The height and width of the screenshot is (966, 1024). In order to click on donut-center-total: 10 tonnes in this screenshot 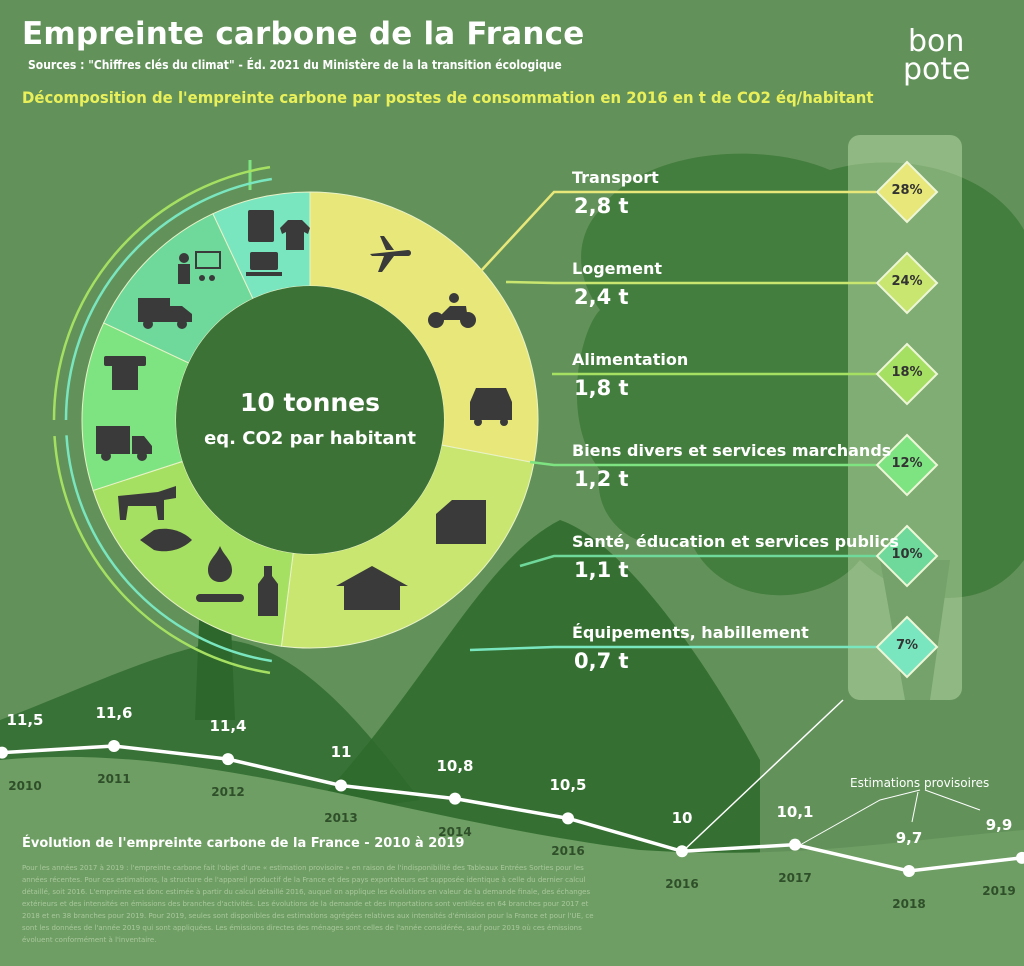, I will do `click(310, 402)`.